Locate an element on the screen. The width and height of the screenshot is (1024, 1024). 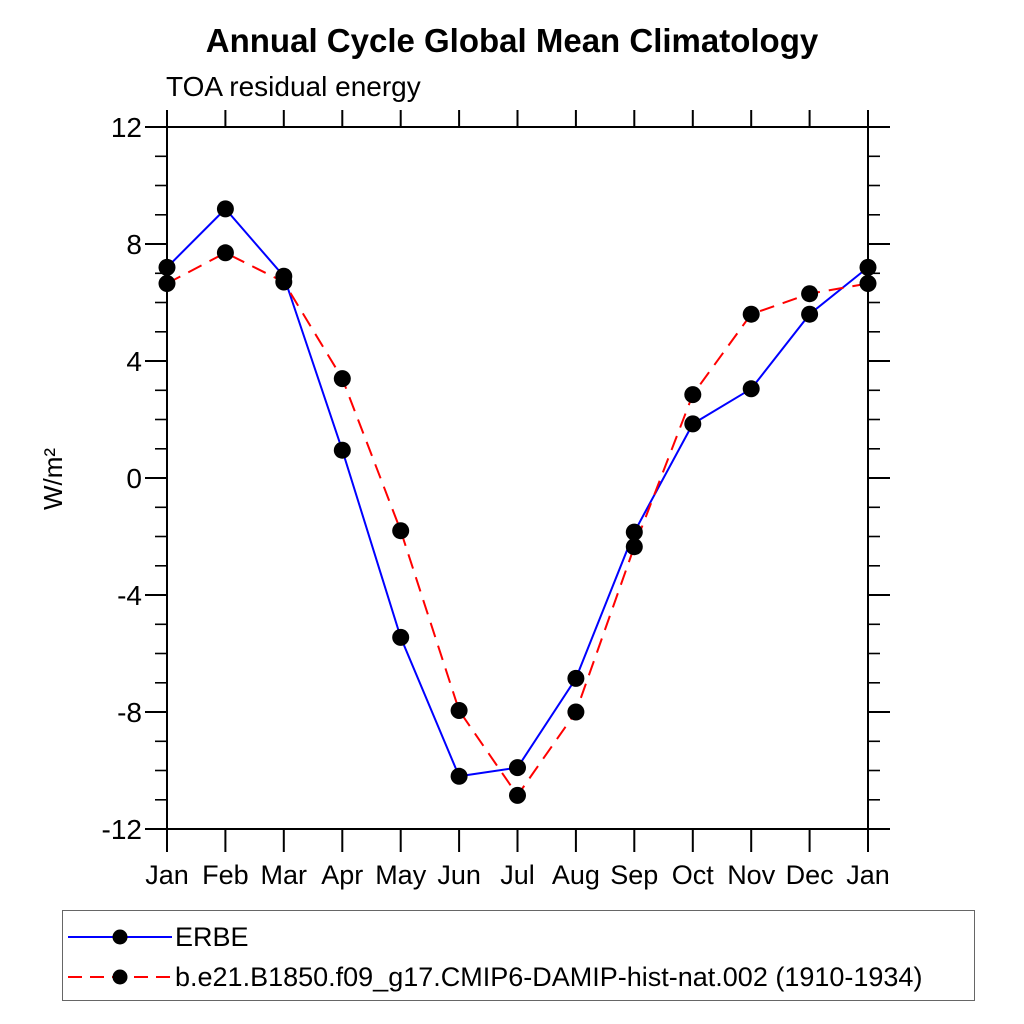
legend-label: ERBE is located at coordinates (212, 936).